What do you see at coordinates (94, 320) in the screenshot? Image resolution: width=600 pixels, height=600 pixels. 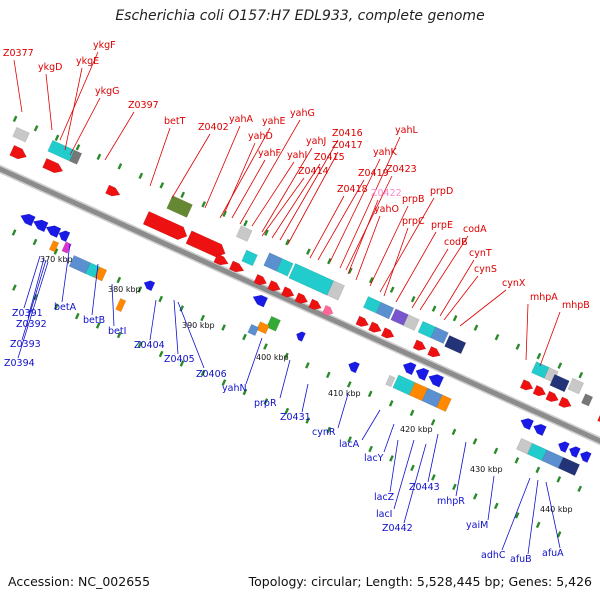 I see `reverse-gene-label: betB` at bounding box center [94, 320].